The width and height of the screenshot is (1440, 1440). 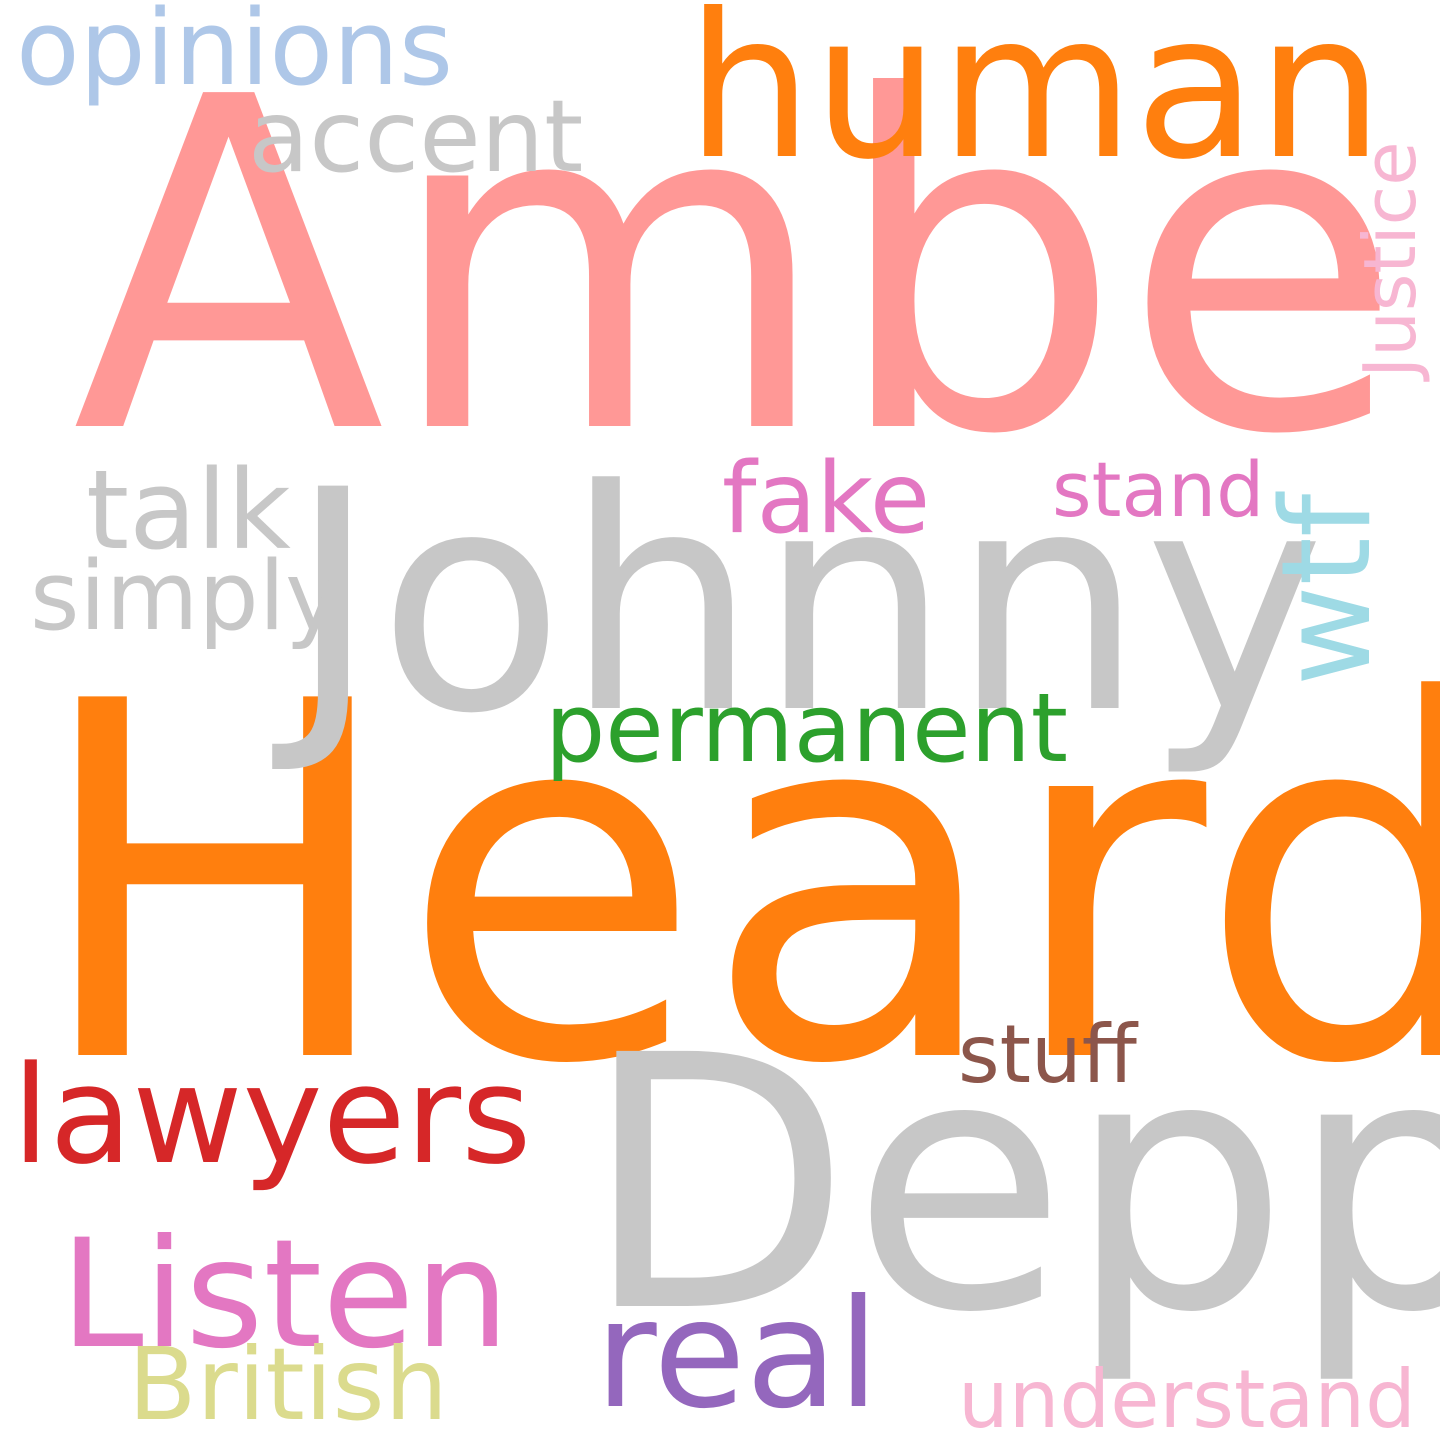 I want to click on word-real: real, so click(x=737, y=1354).